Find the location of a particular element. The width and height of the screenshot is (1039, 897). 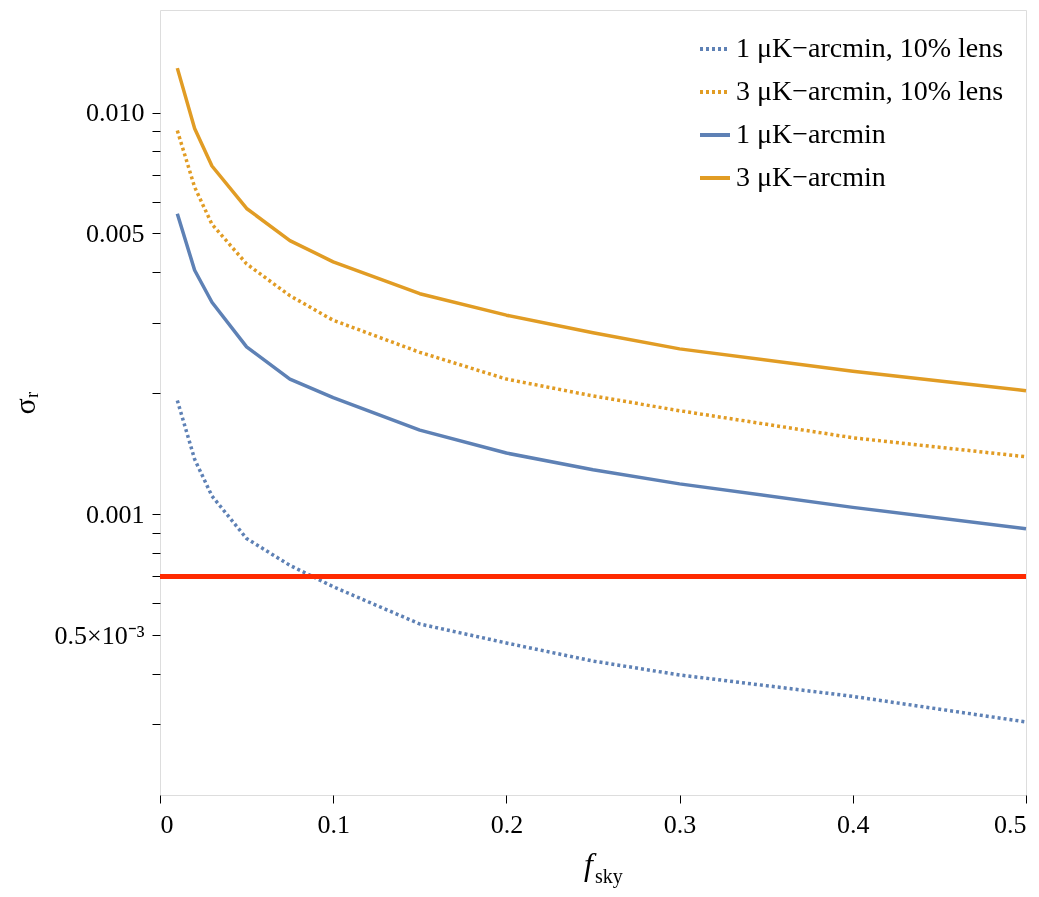

legend-label: 1 μK−arcmin is located at coordinates (811, 133).